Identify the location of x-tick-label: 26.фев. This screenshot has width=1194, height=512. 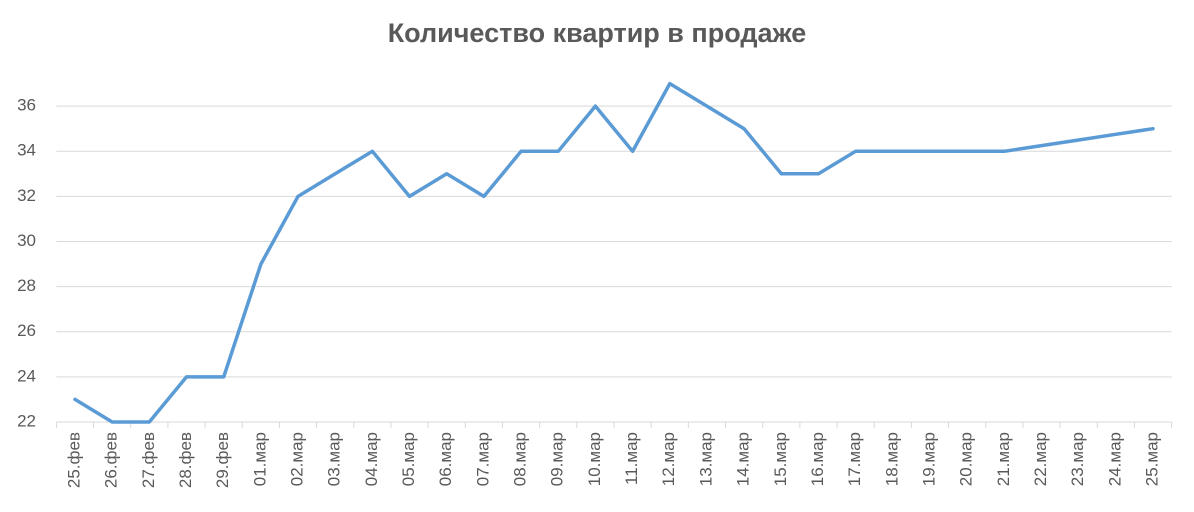
(111, 460).